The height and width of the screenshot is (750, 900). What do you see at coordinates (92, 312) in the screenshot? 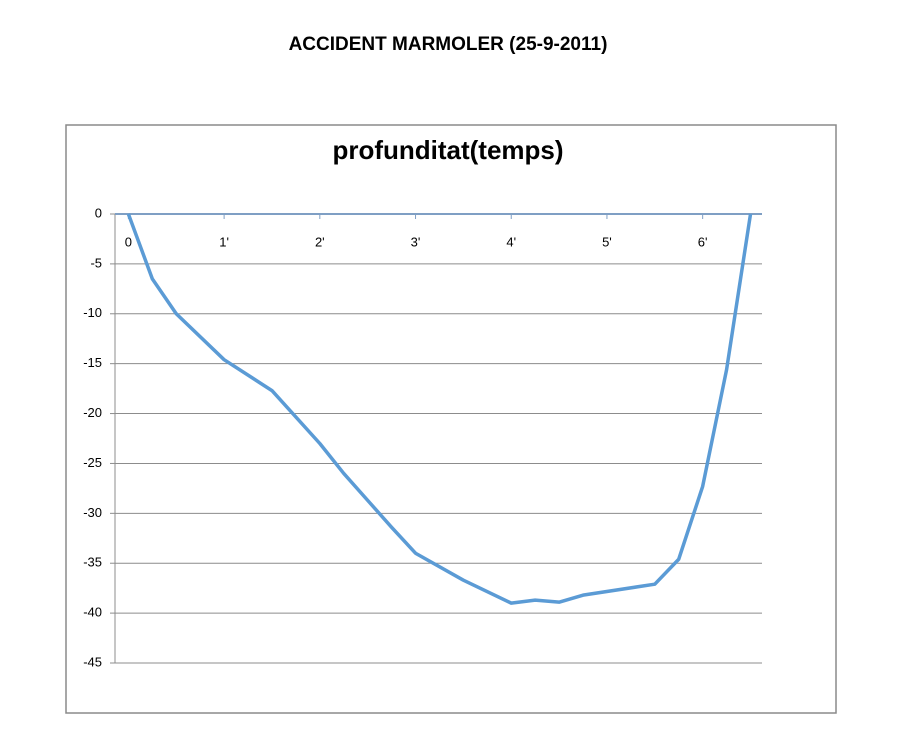
I see `y-tick-label: -10` at bounding box center [92, 312].